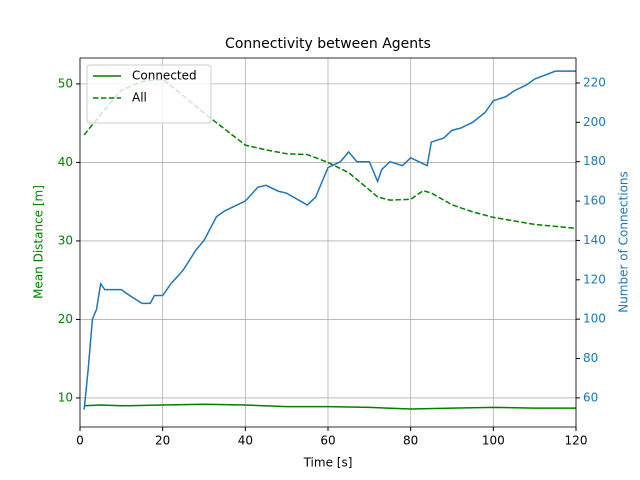 The height and width of the screenshot is (480, 640). What do you see at coordinates (328, 44) in the screenshot?
I see `chart-title: Connectivity between Agents` at bounding box center [328, 44].